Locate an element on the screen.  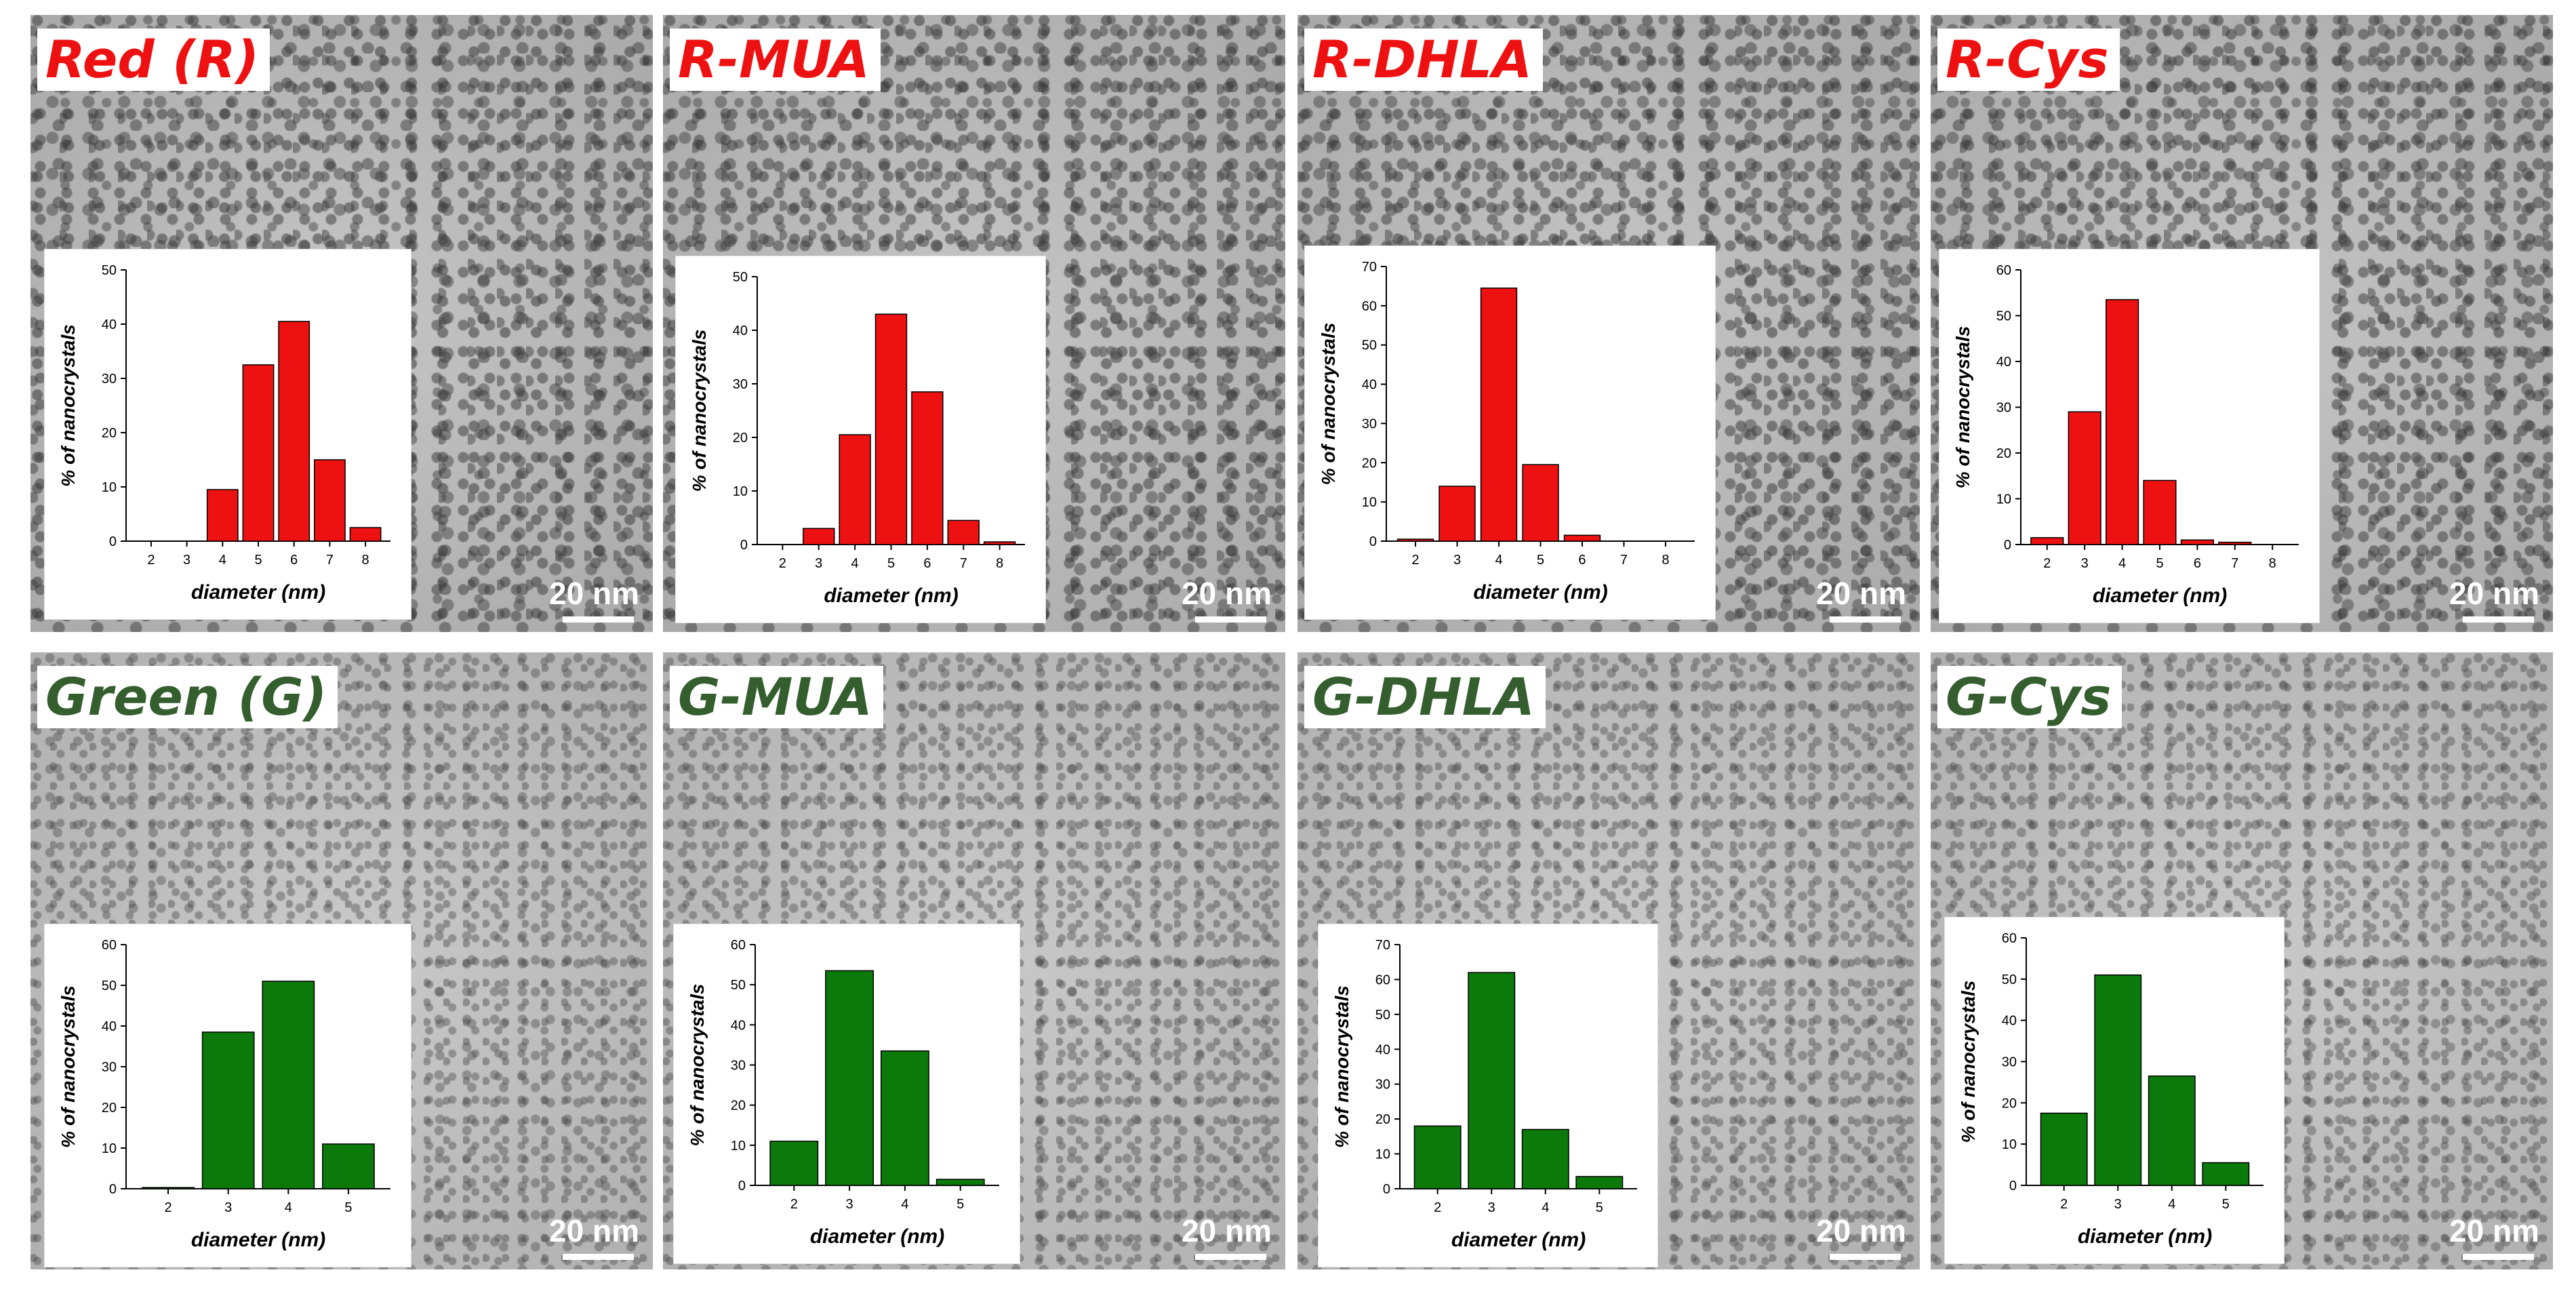
panel-label: Green (G) is located at coordinates (186, 697).